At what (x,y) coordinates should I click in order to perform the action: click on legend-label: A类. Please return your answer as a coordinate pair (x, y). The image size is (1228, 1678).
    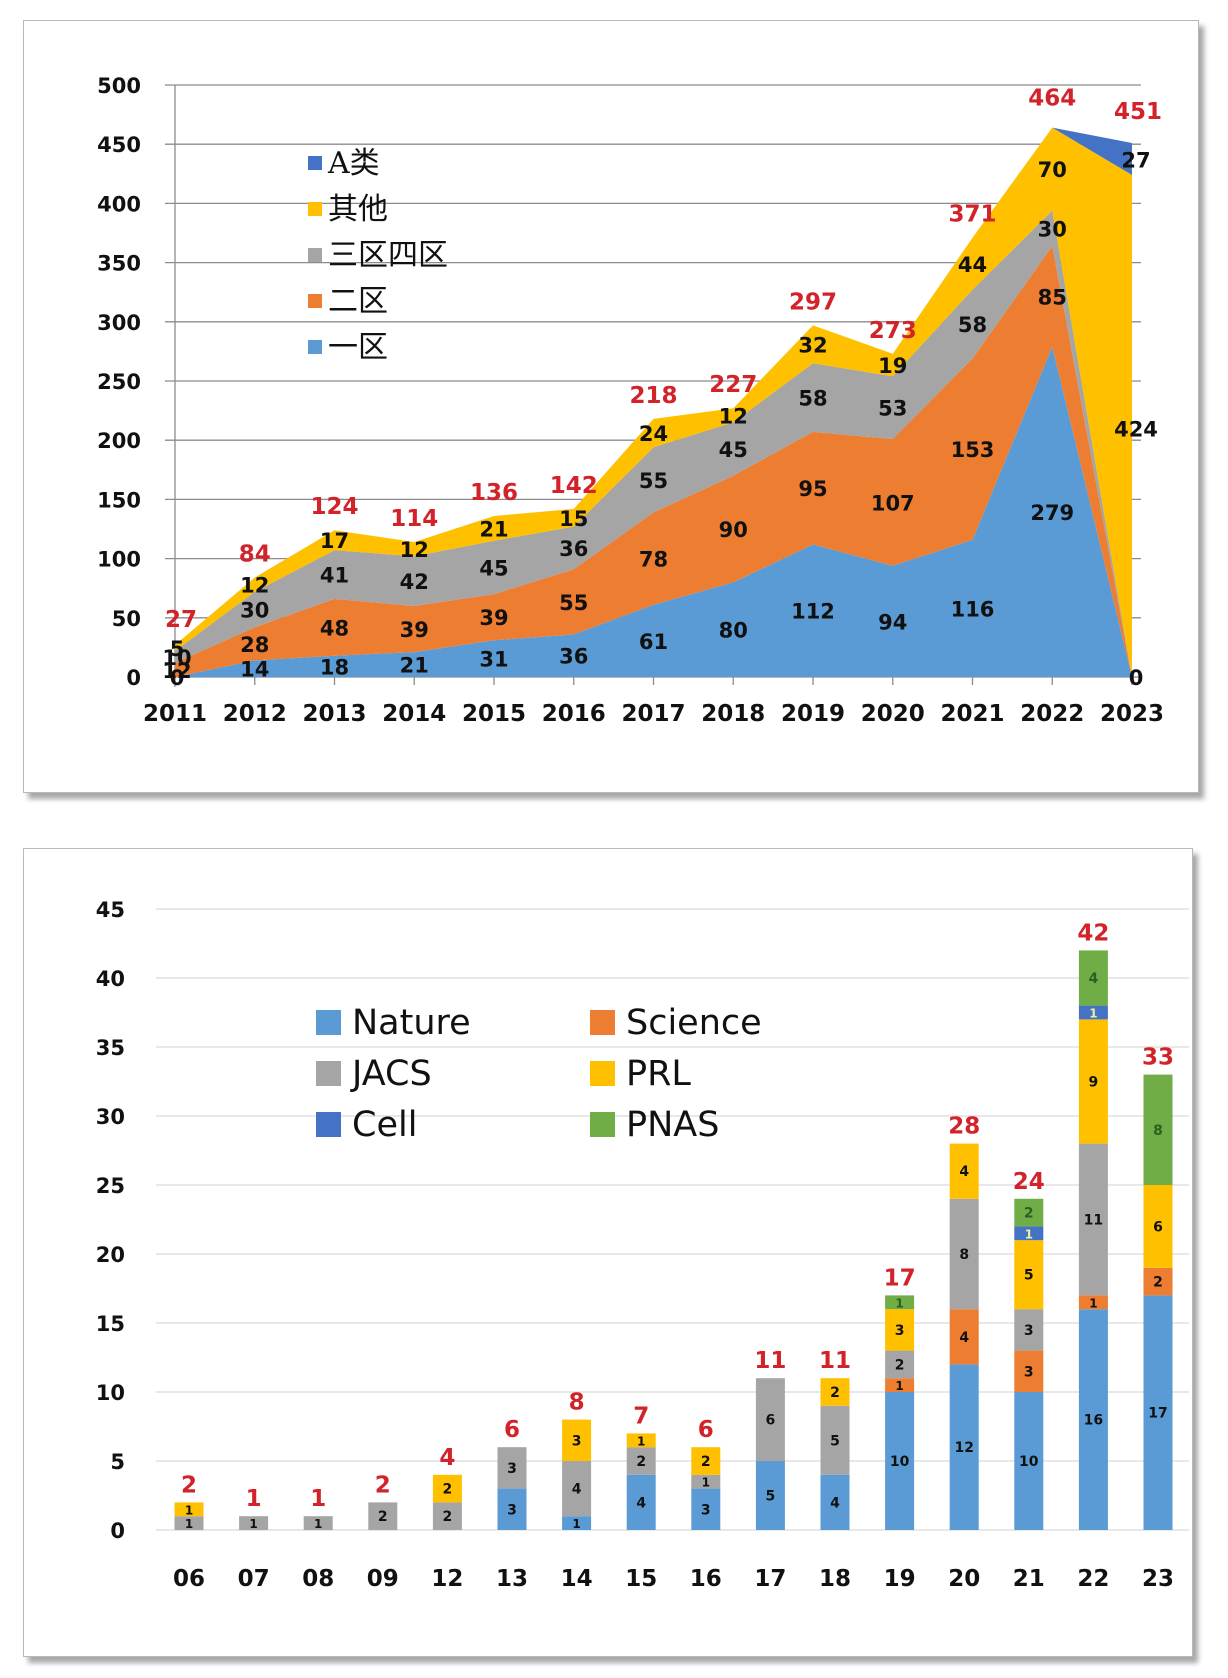
    Looking at the image, I should click on (353, 163).